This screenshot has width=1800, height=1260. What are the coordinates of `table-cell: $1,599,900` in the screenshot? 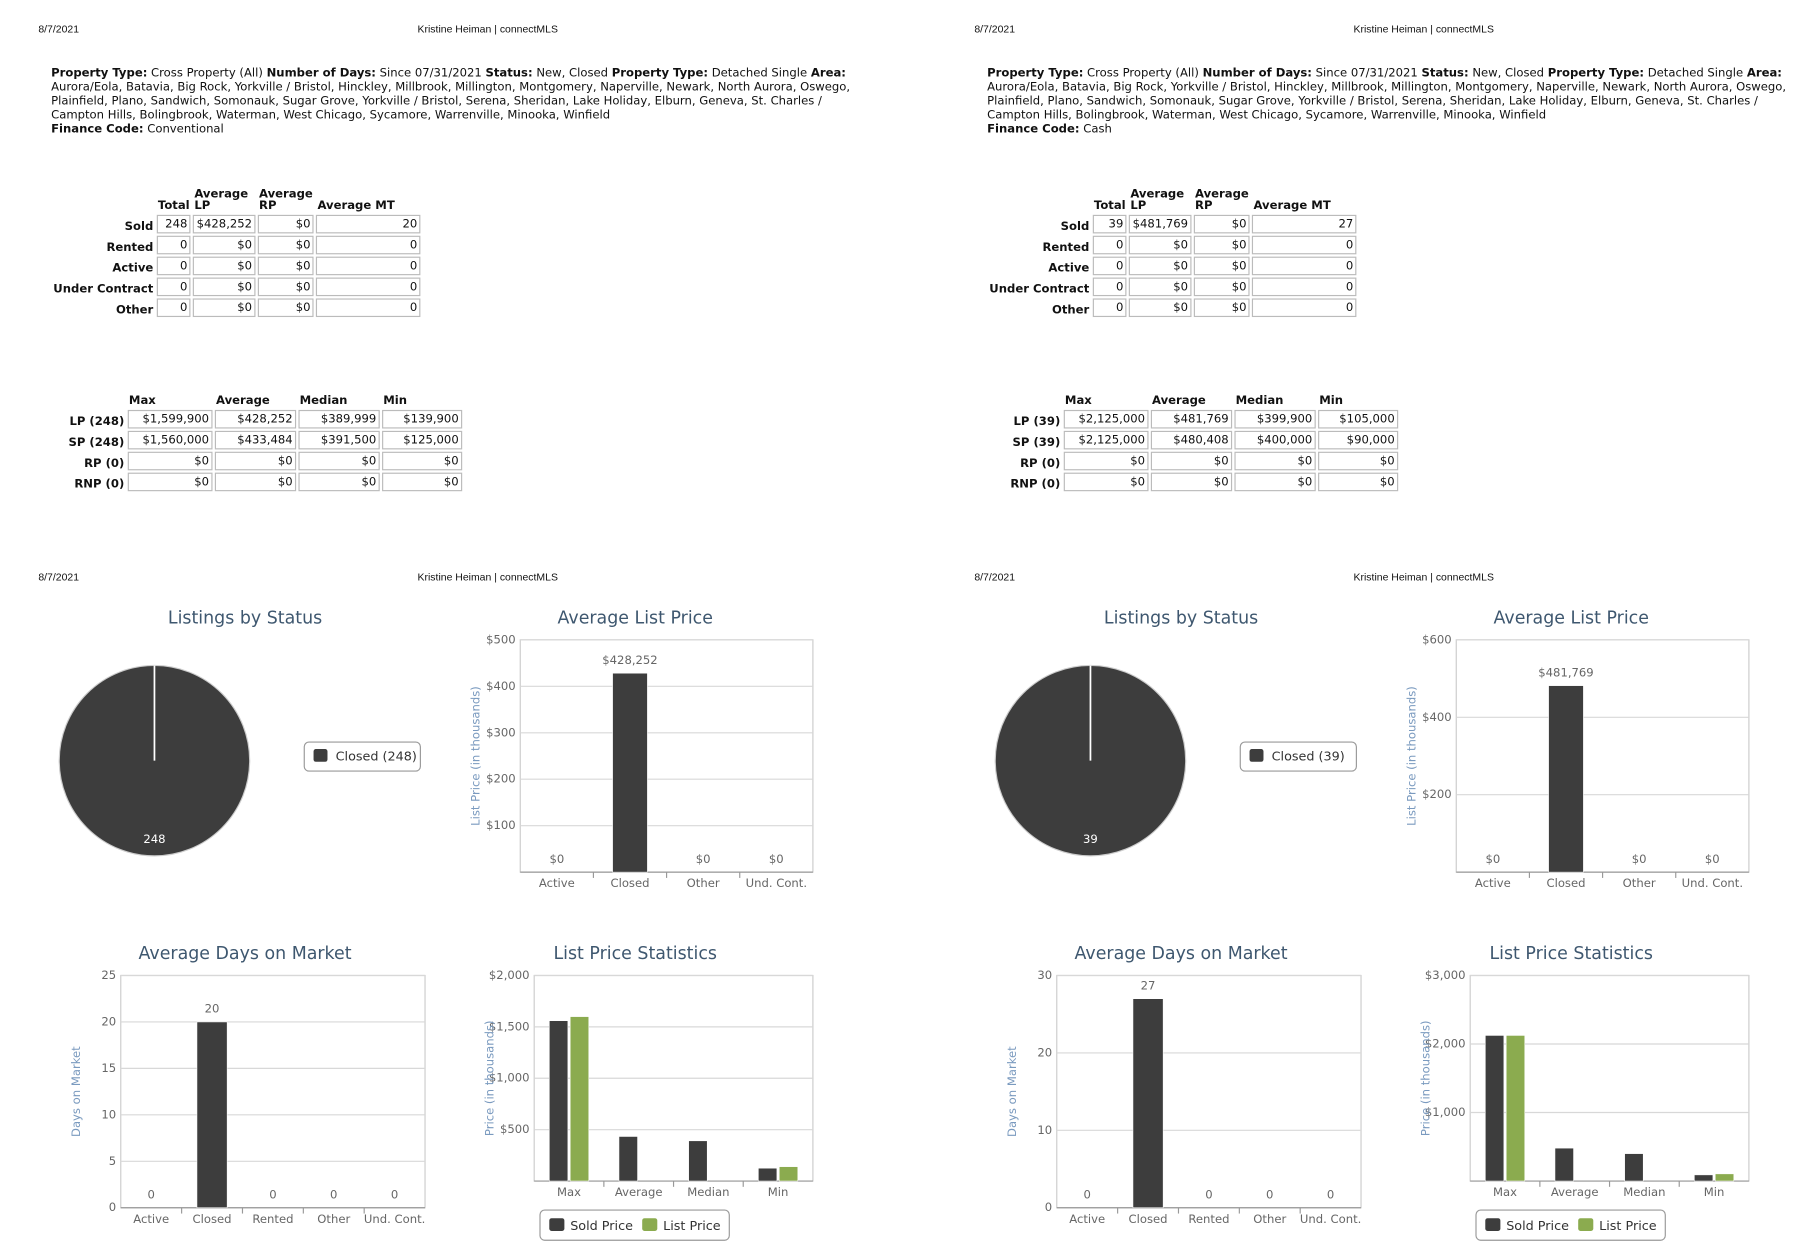 It's located at (170, 419).